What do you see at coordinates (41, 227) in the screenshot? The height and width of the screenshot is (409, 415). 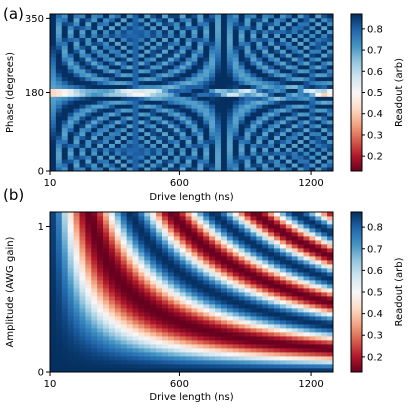 I see `y-tick-label: 1` at bounding box center [41, 227].